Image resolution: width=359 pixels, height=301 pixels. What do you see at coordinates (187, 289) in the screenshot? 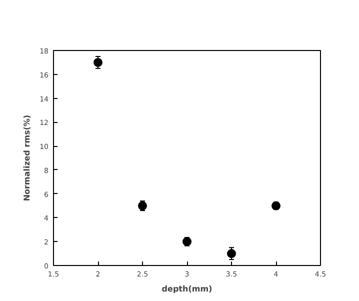
I see `x-axis-title: depth(mm)` at bounding box center [187, 289].